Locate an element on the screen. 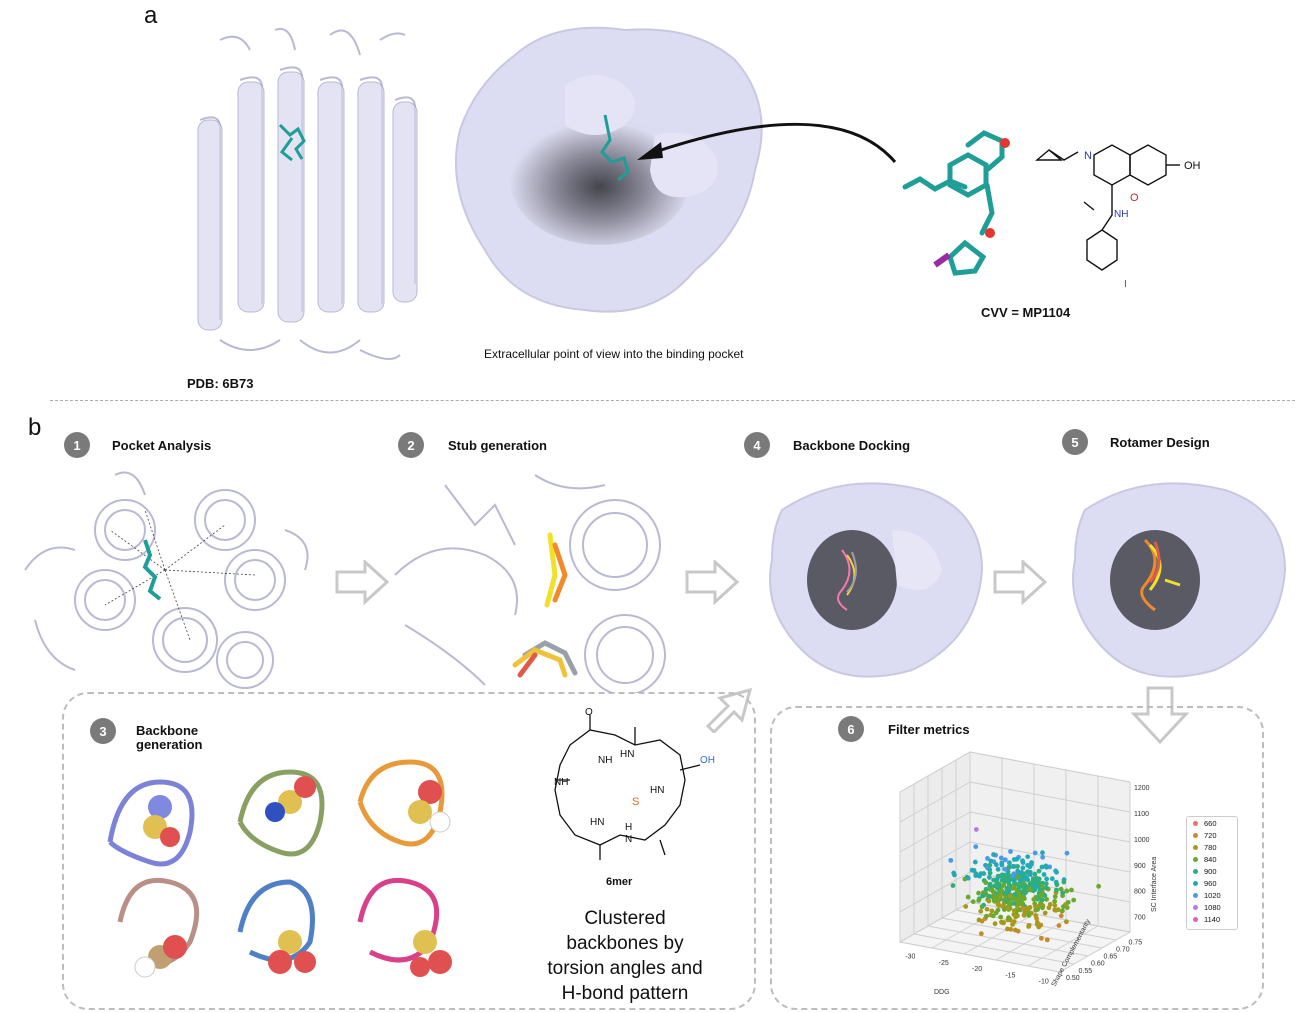 This screenshot has height=1013, width=1308. chem-n: N is located at coordinates (1088, 156).